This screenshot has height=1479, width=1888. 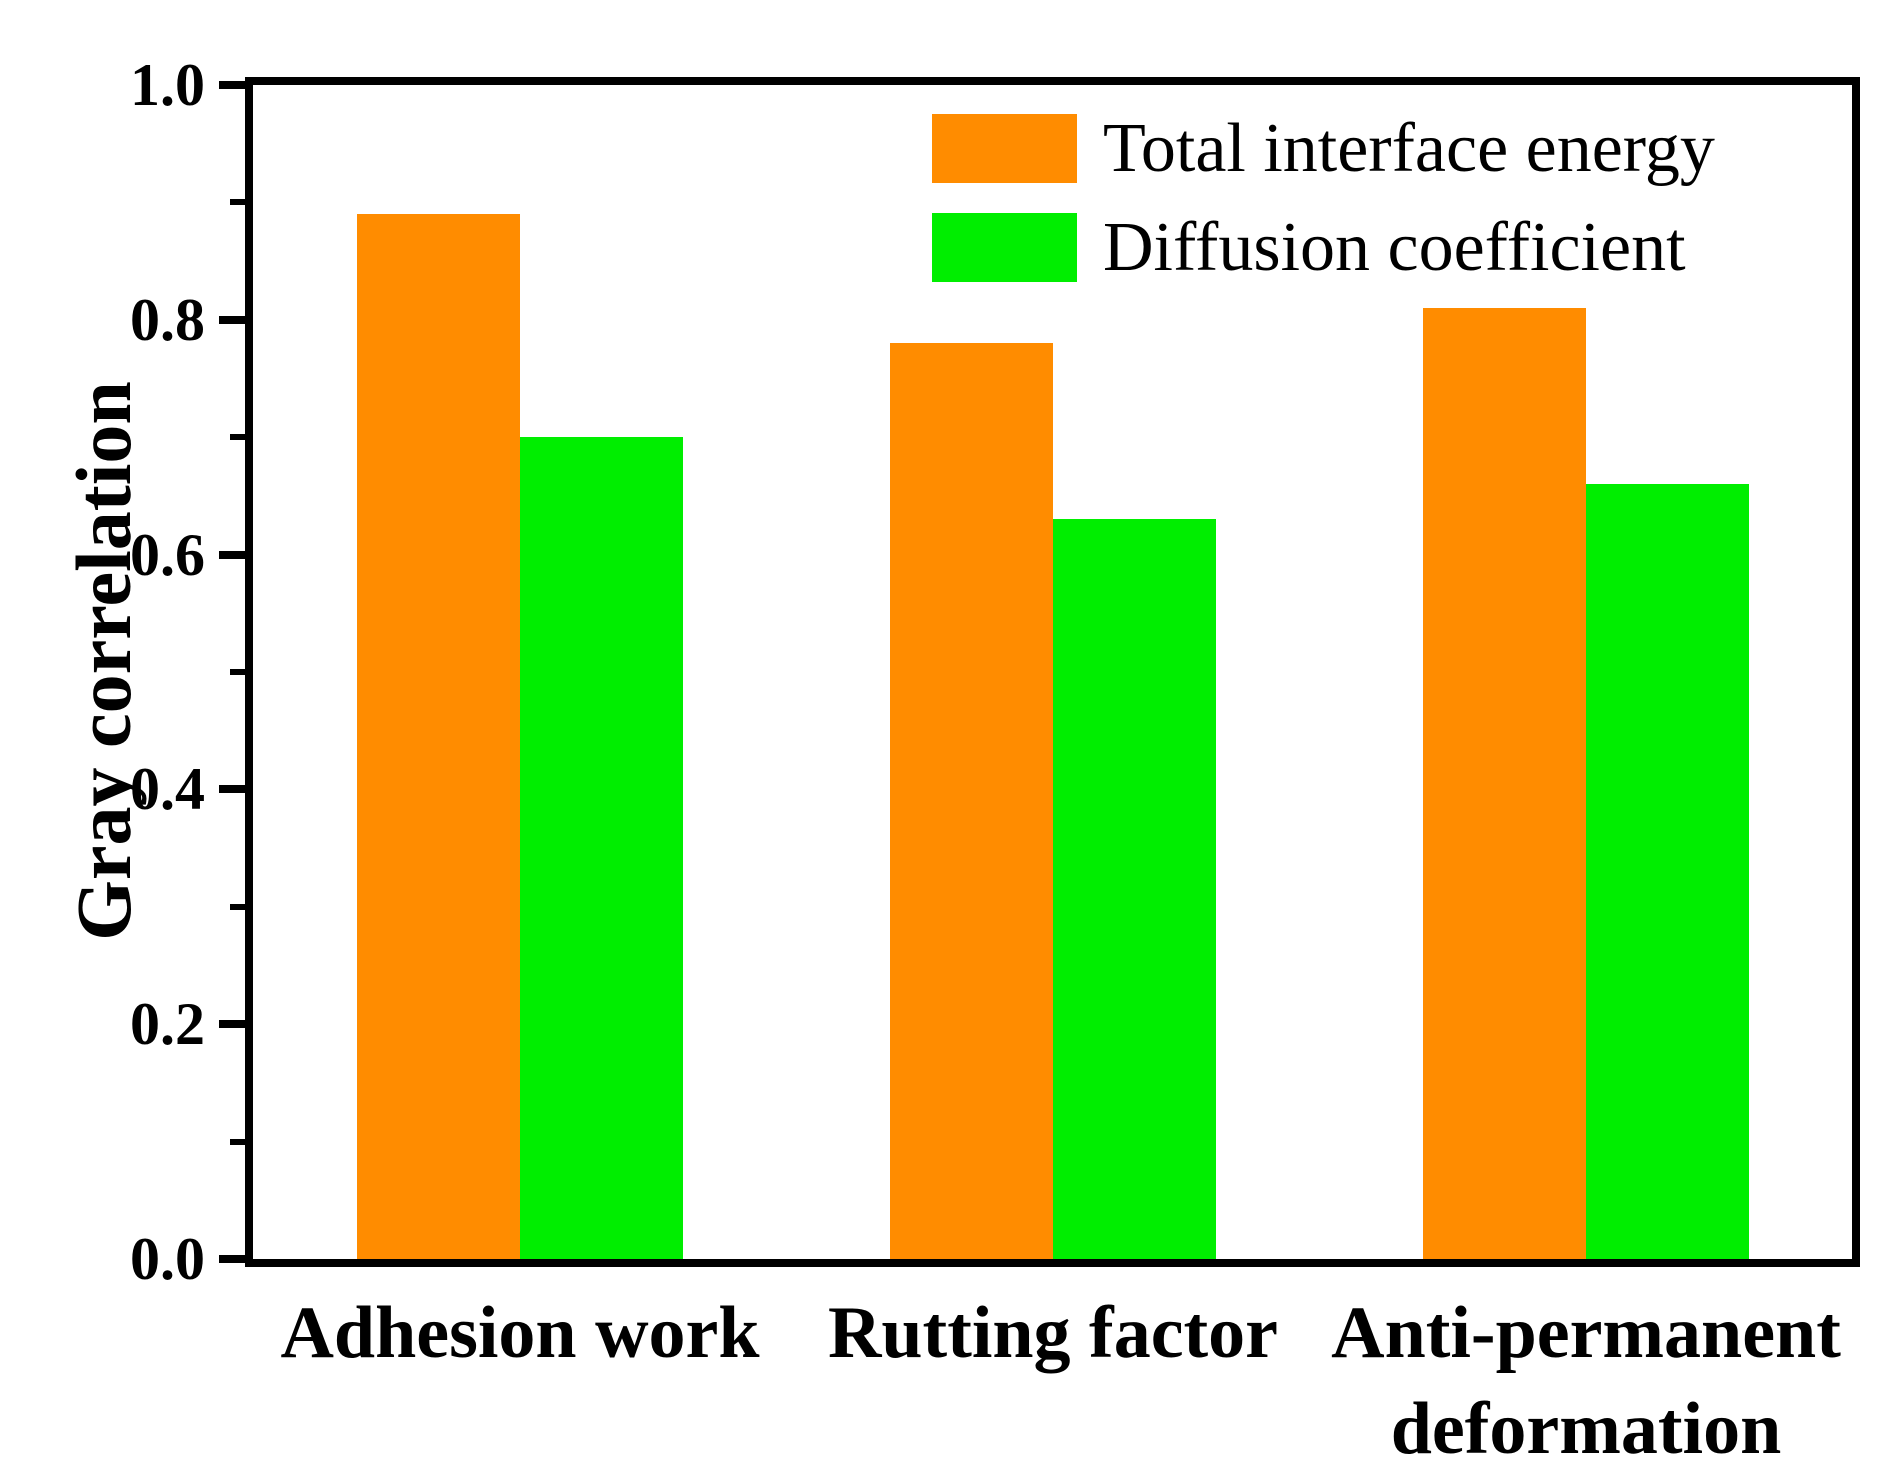 What do you see at coordinates (1004, 247) in the screenshot?
I see `legend-swatch-diffusion-coefficient` at bounding box center [1004, 247].